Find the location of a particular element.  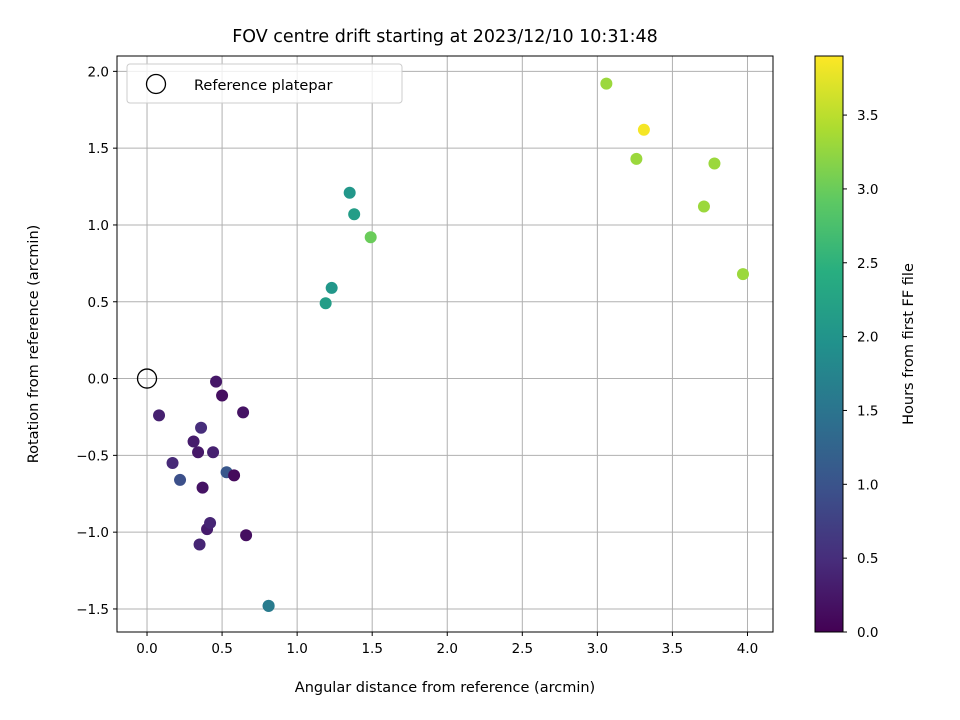

y-tick-label: 2.0 is located at coordinates (98, 72).